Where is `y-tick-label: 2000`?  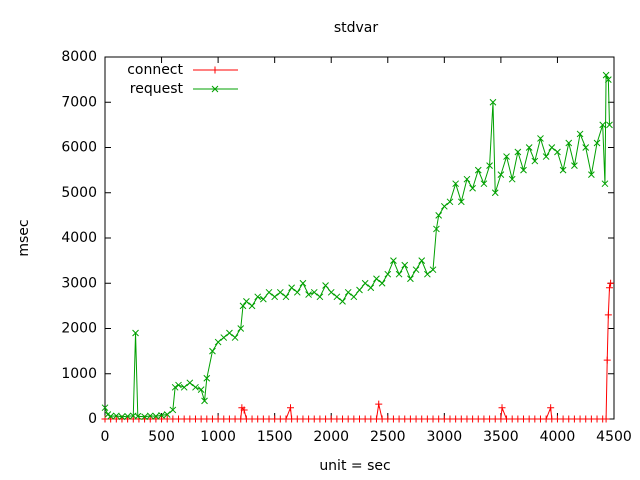
y-tick-label: 2000 is located at coordinates (79, 329).